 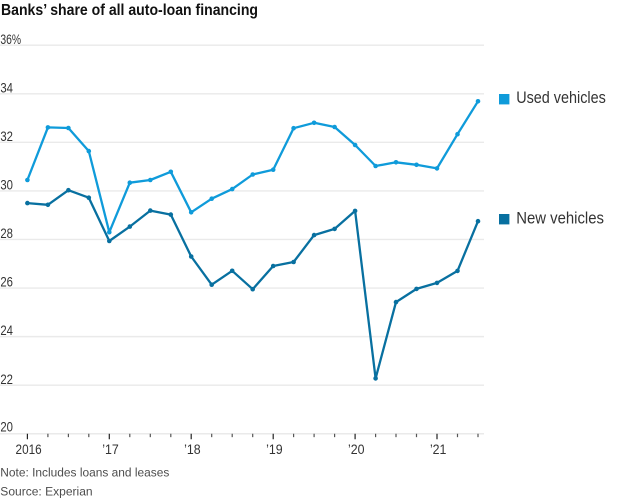 What do you see at coordinates (561, 97) in the screenshot?
I see `svg-text: Used vehicles` at bounding box center [561, 97].